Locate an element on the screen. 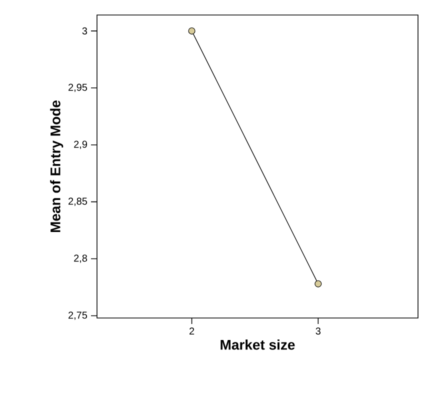 Image resolution: width=430 pixels, height=400 pixels. y-tick-label: 2,75 is located at coordinates (78, 316).